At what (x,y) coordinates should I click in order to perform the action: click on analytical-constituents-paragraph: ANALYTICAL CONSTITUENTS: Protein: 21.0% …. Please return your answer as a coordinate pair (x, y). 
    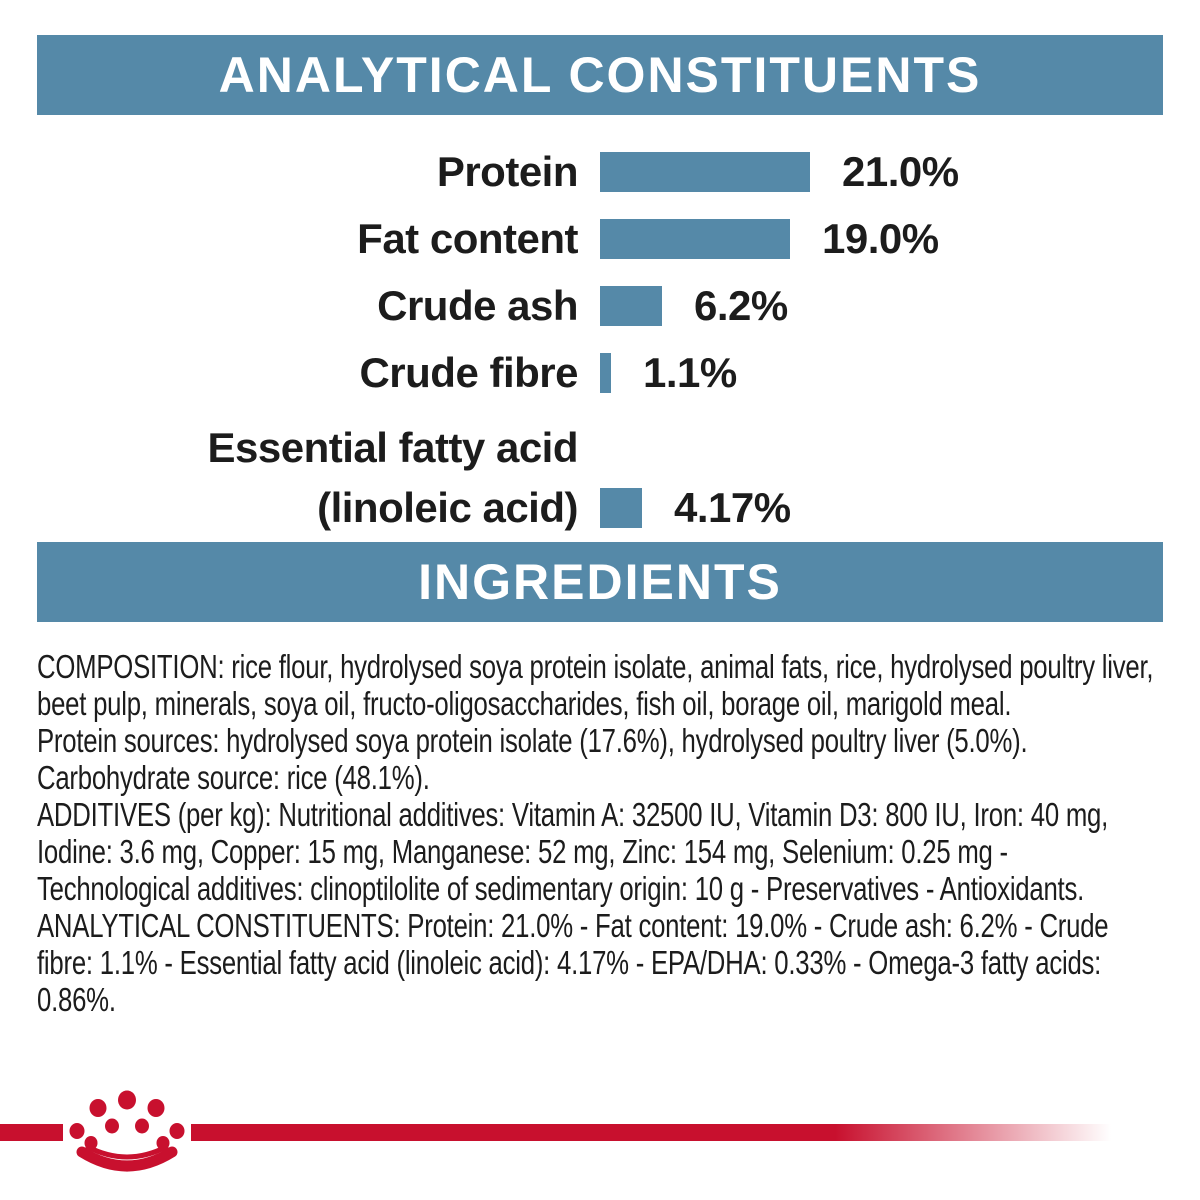
    Looking at the image, I should click on (573, 962).